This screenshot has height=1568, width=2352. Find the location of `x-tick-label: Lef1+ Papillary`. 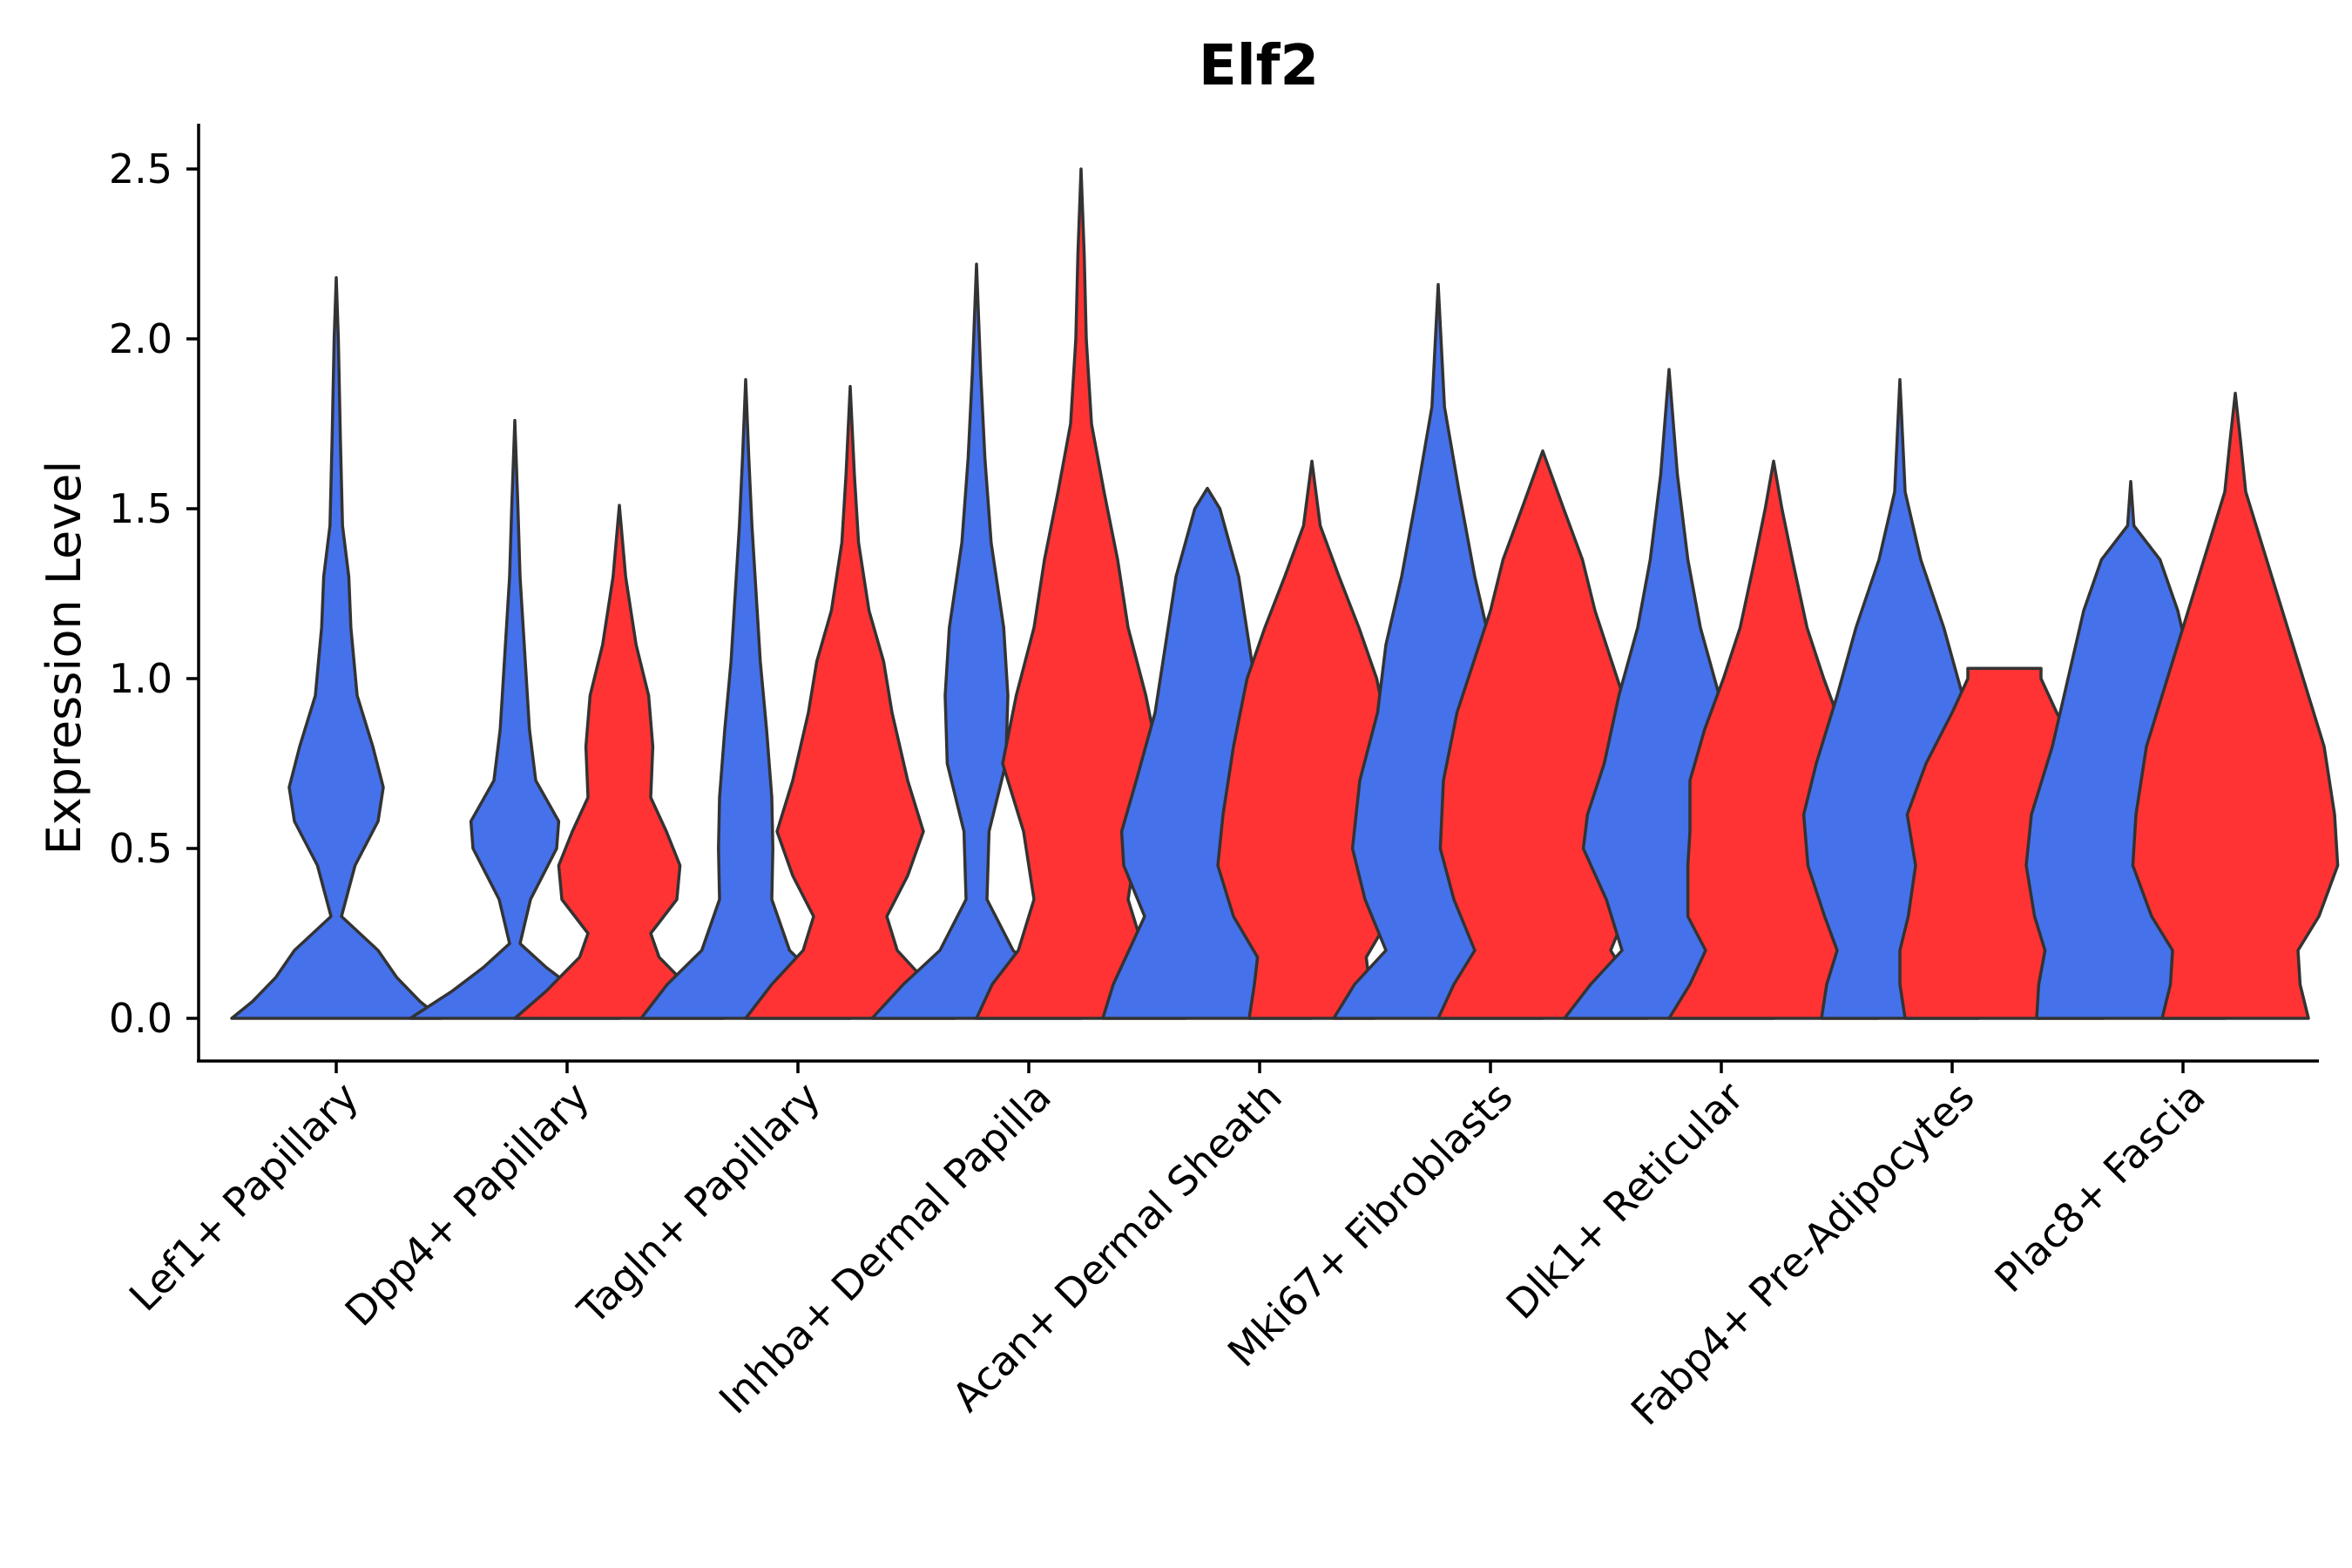

x-tick-label: Lef1+ Papillary is located at coordinates (244, 1197).